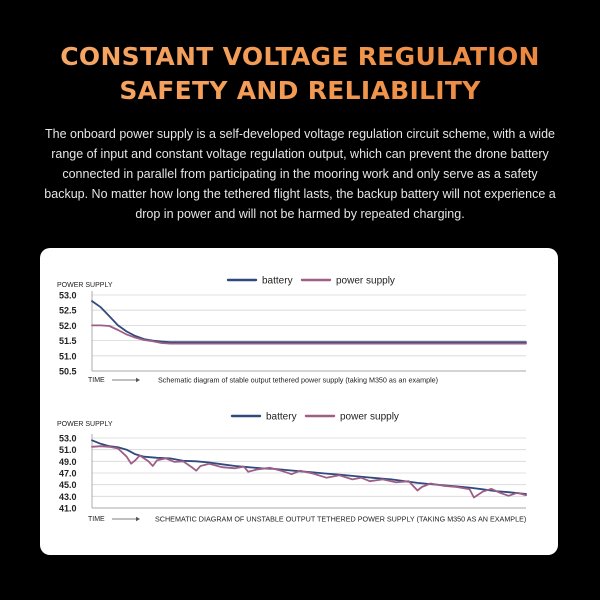 This screenshot has width=600, height=600. Describe the element at coordinates (68, 485) in the screenshot. I see `y-tick-label: 45.0` at that location.